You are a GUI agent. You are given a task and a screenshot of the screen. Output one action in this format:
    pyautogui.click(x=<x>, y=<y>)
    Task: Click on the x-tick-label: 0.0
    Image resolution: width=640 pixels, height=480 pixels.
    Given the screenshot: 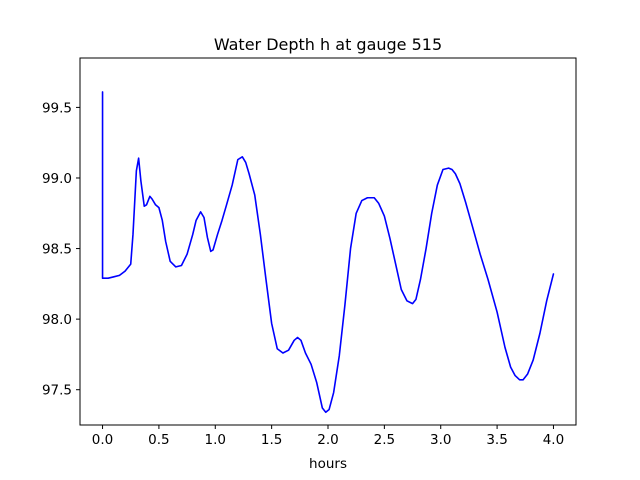 What is the action you would take?
    pyautogui.click(x=102, y=440)
    